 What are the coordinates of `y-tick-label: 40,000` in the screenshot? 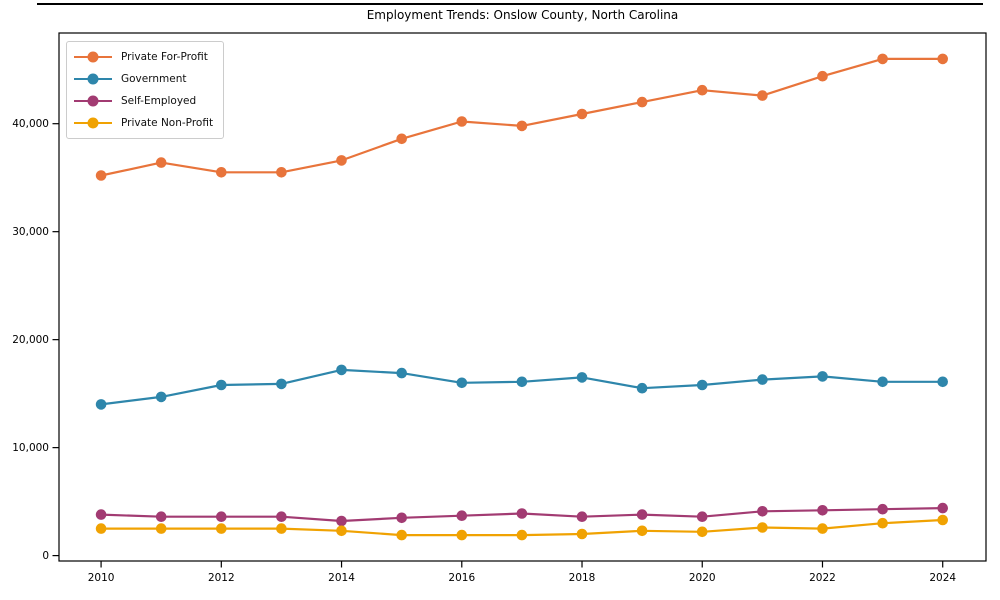 It's located at (30, 124).